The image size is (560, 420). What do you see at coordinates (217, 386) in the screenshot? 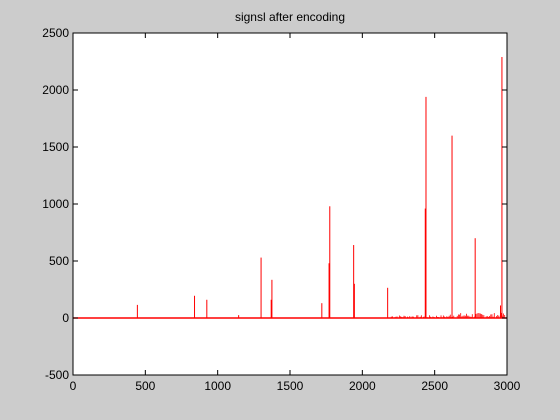
I see `x-tick-label: 1000` at bounding box center [217, 386].